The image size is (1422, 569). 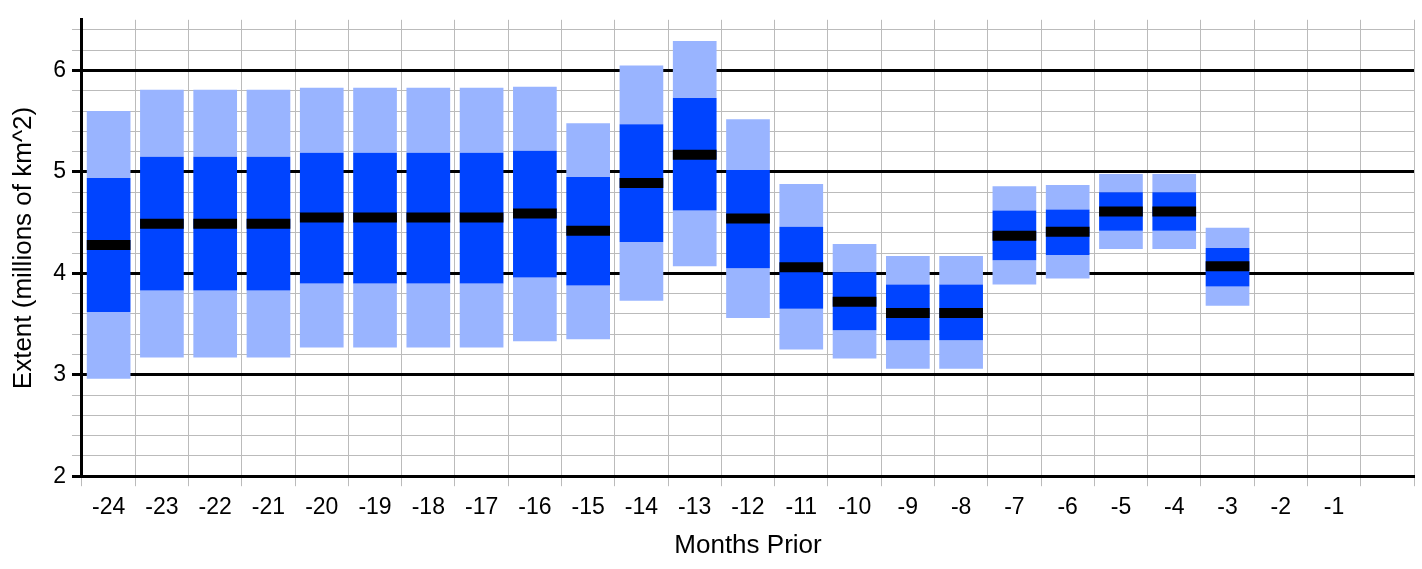 What do you see at coordinates (1334, 506) in the screenshot?
I see `x-tick-label: -1` at bounding box center [1334, 506].